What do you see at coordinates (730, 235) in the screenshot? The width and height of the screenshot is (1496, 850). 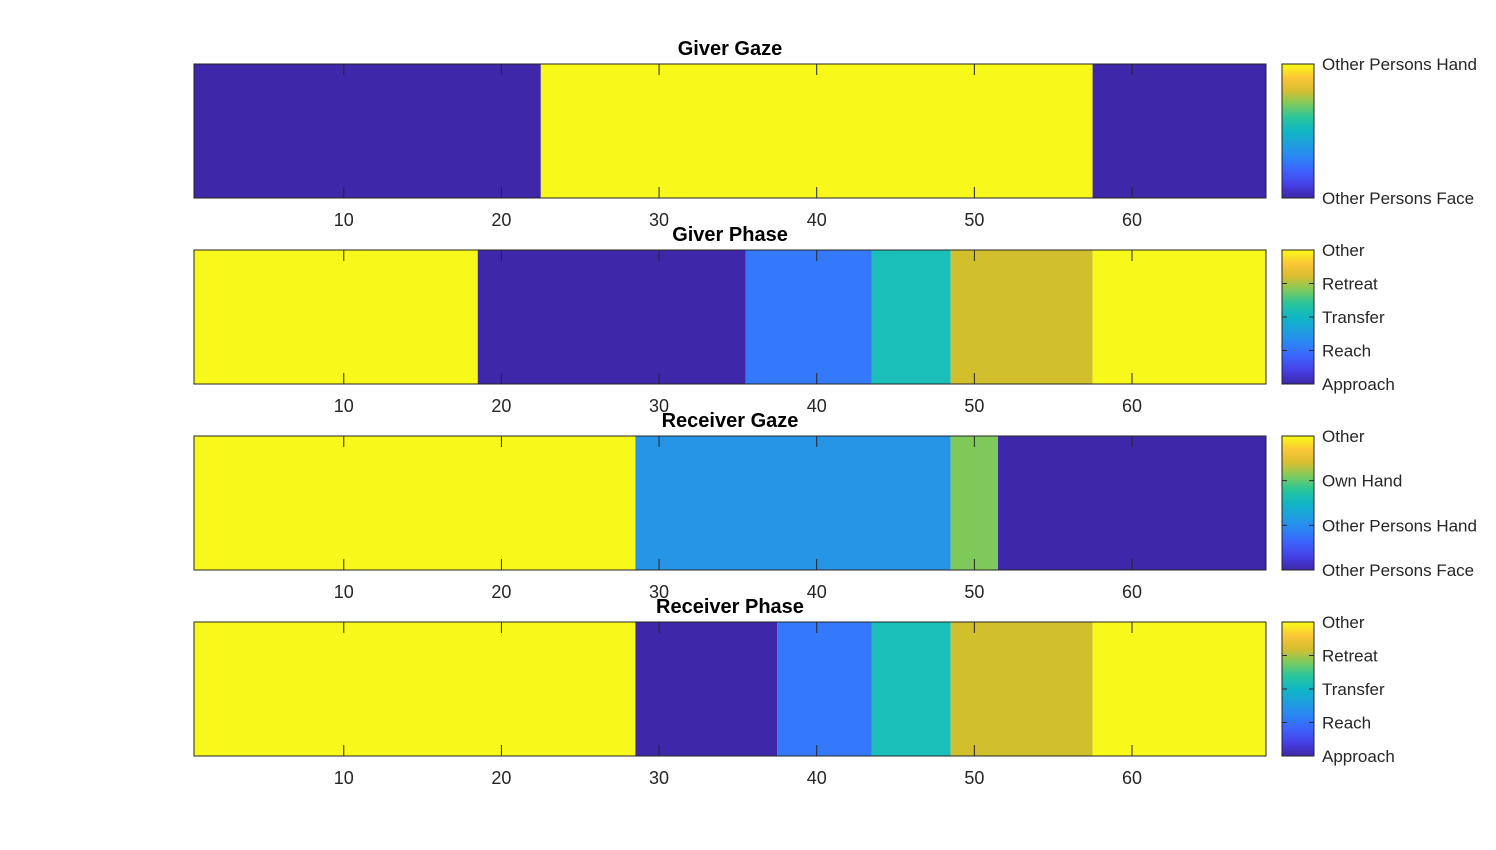 I see `subplot-title: Giver Phase` at bounding box center [730, 235].